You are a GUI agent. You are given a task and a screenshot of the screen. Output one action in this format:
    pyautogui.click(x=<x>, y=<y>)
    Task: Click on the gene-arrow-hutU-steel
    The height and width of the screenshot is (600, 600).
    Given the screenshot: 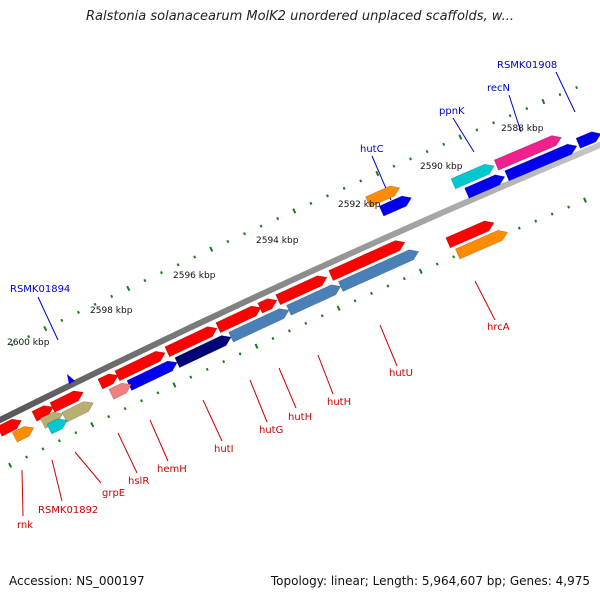 What is the action you would take?
    pyautogui.click(x=379, y=270)
    